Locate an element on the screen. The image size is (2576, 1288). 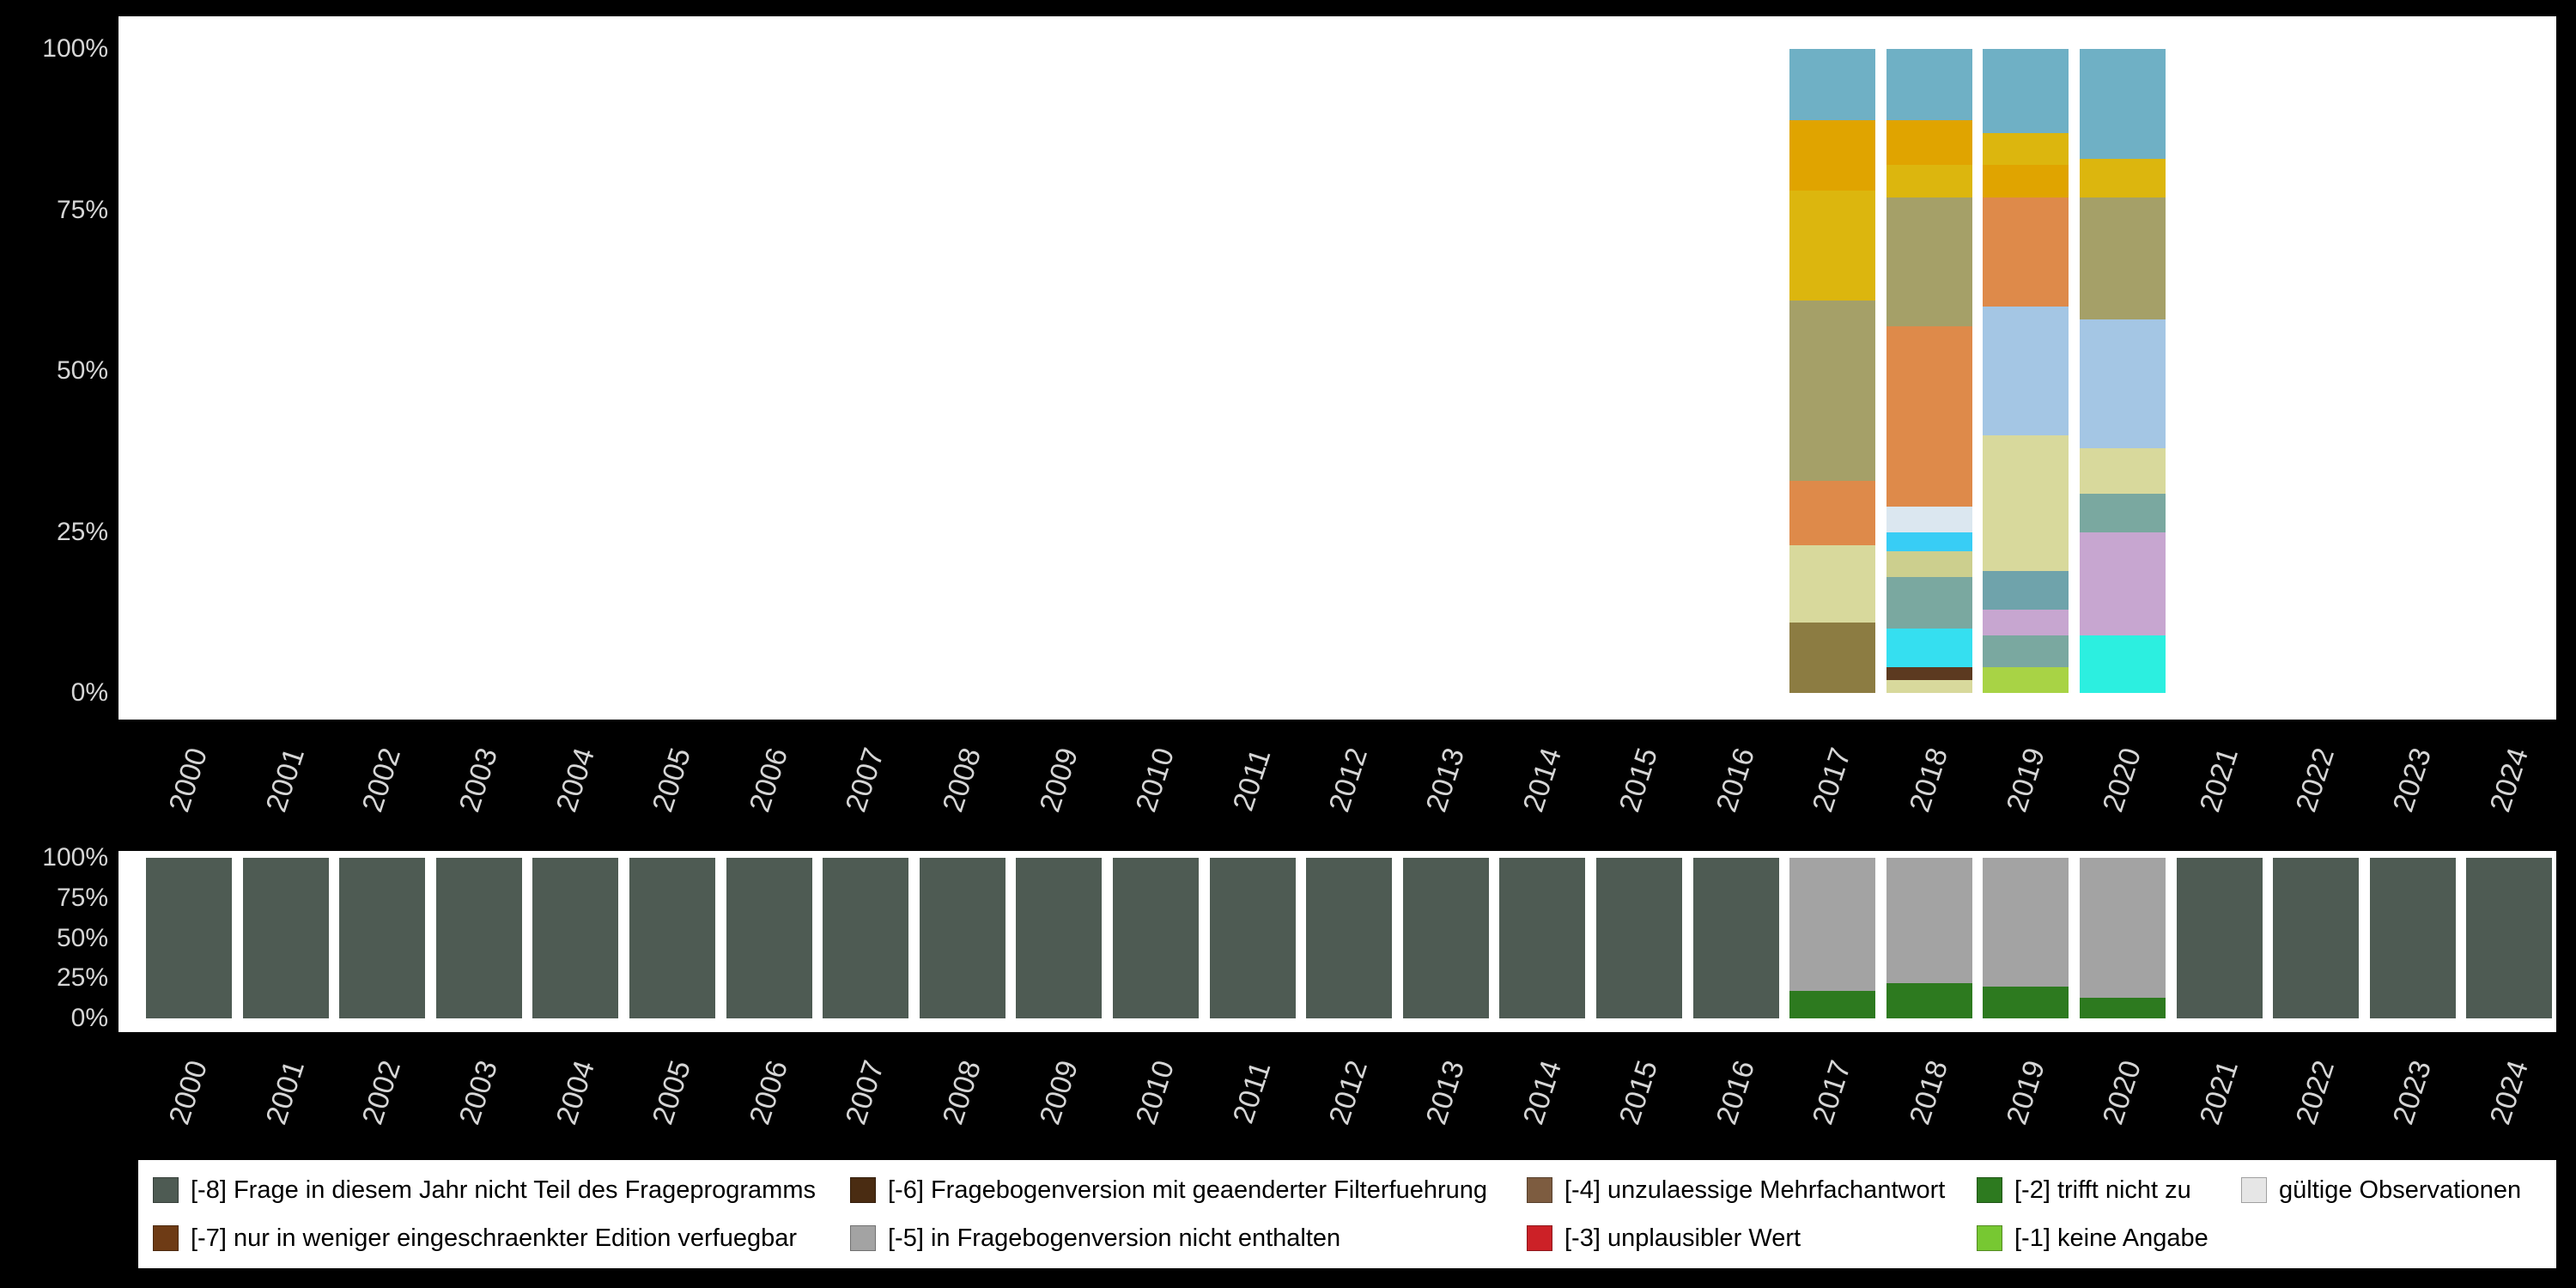
stacked-bar-2021 is located at coordinates (2219, 938).